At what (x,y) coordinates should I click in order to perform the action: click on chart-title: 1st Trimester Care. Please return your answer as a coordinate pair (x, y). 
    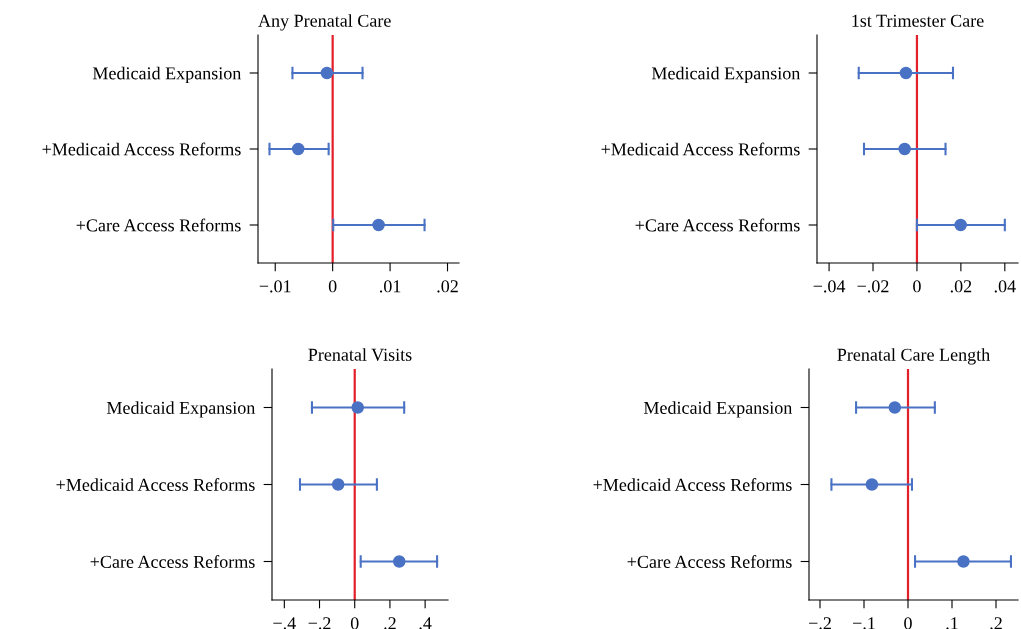
    Looking at the image, I should click on (918, 20).